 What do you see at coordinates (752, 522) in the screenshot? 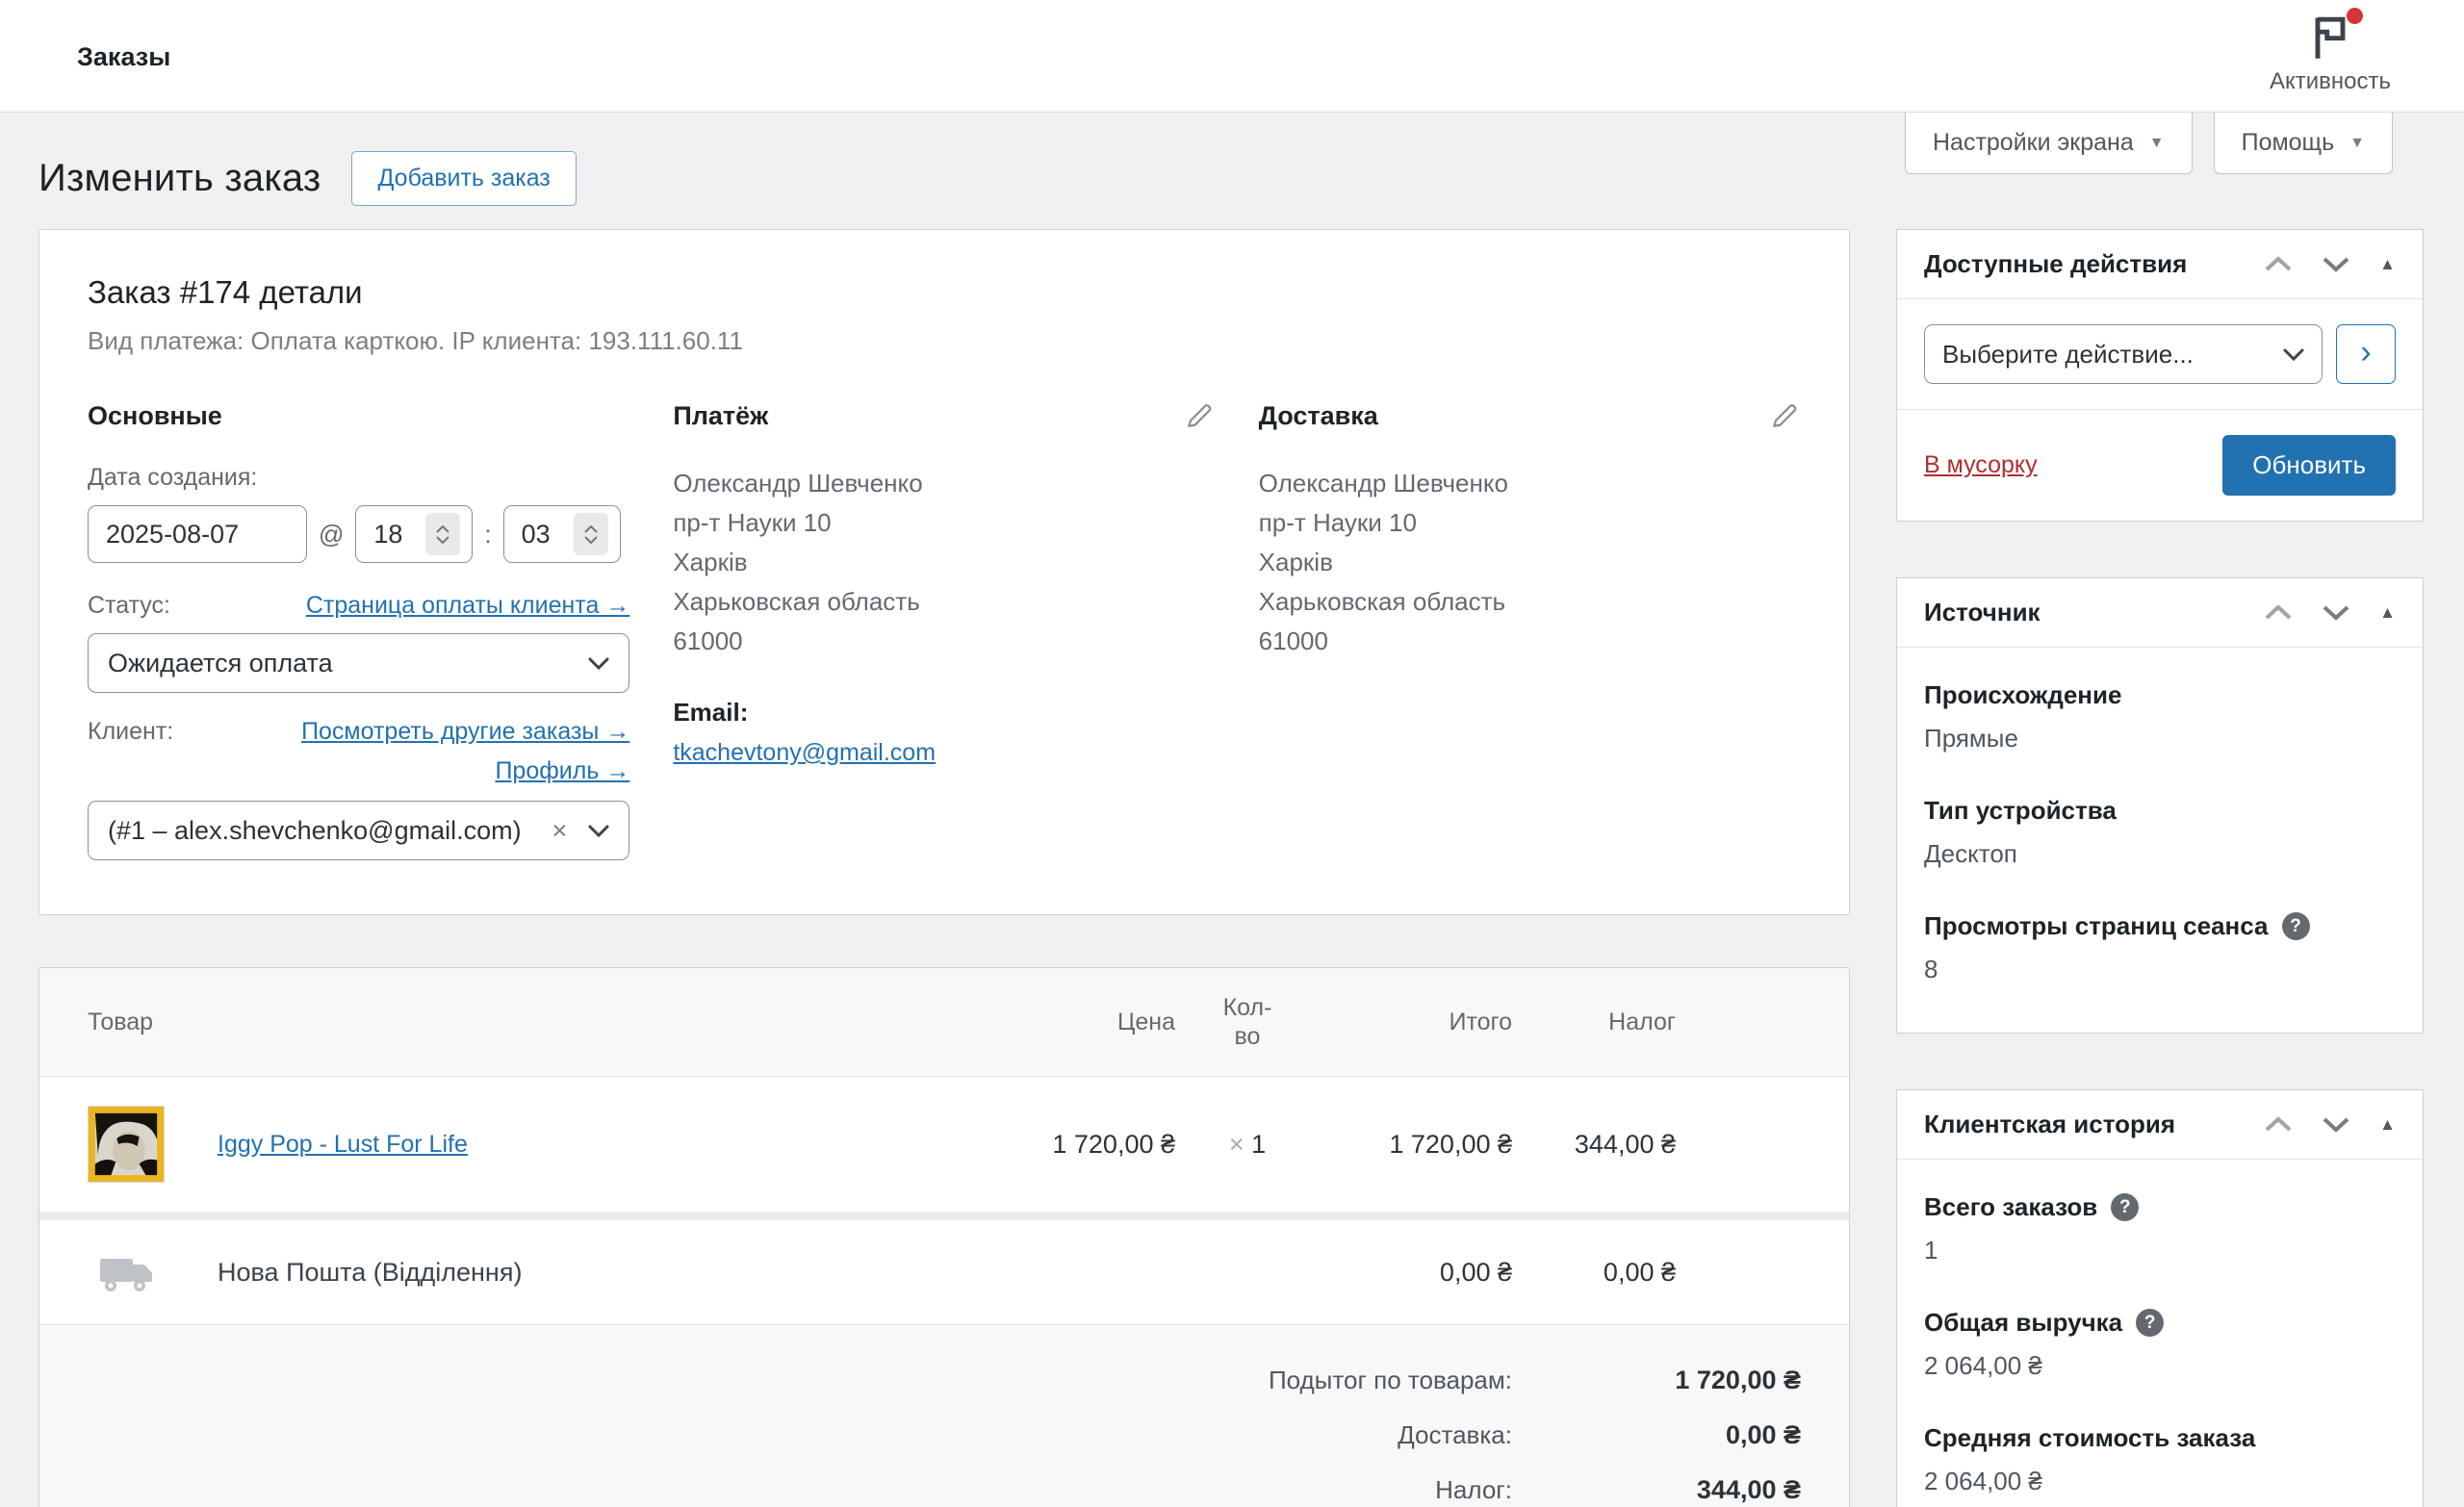
I see `billing-street: пр-т Науки 10` at bounding box center [752, 522].